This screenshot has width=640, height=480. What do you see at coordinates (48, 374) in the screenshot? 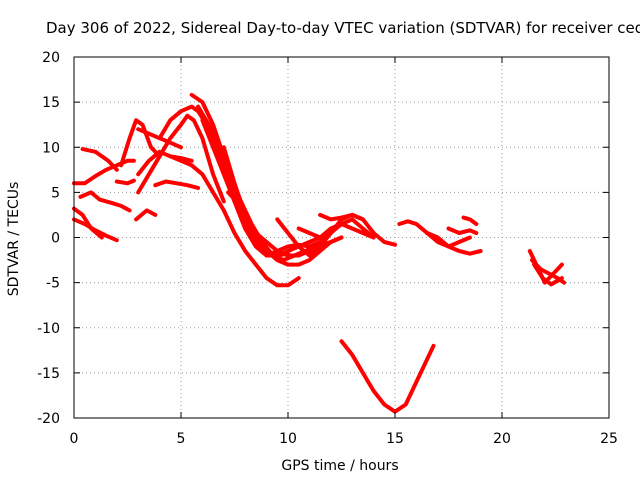
I see `y-tick-label: -15` at bounding box center [48, 374].